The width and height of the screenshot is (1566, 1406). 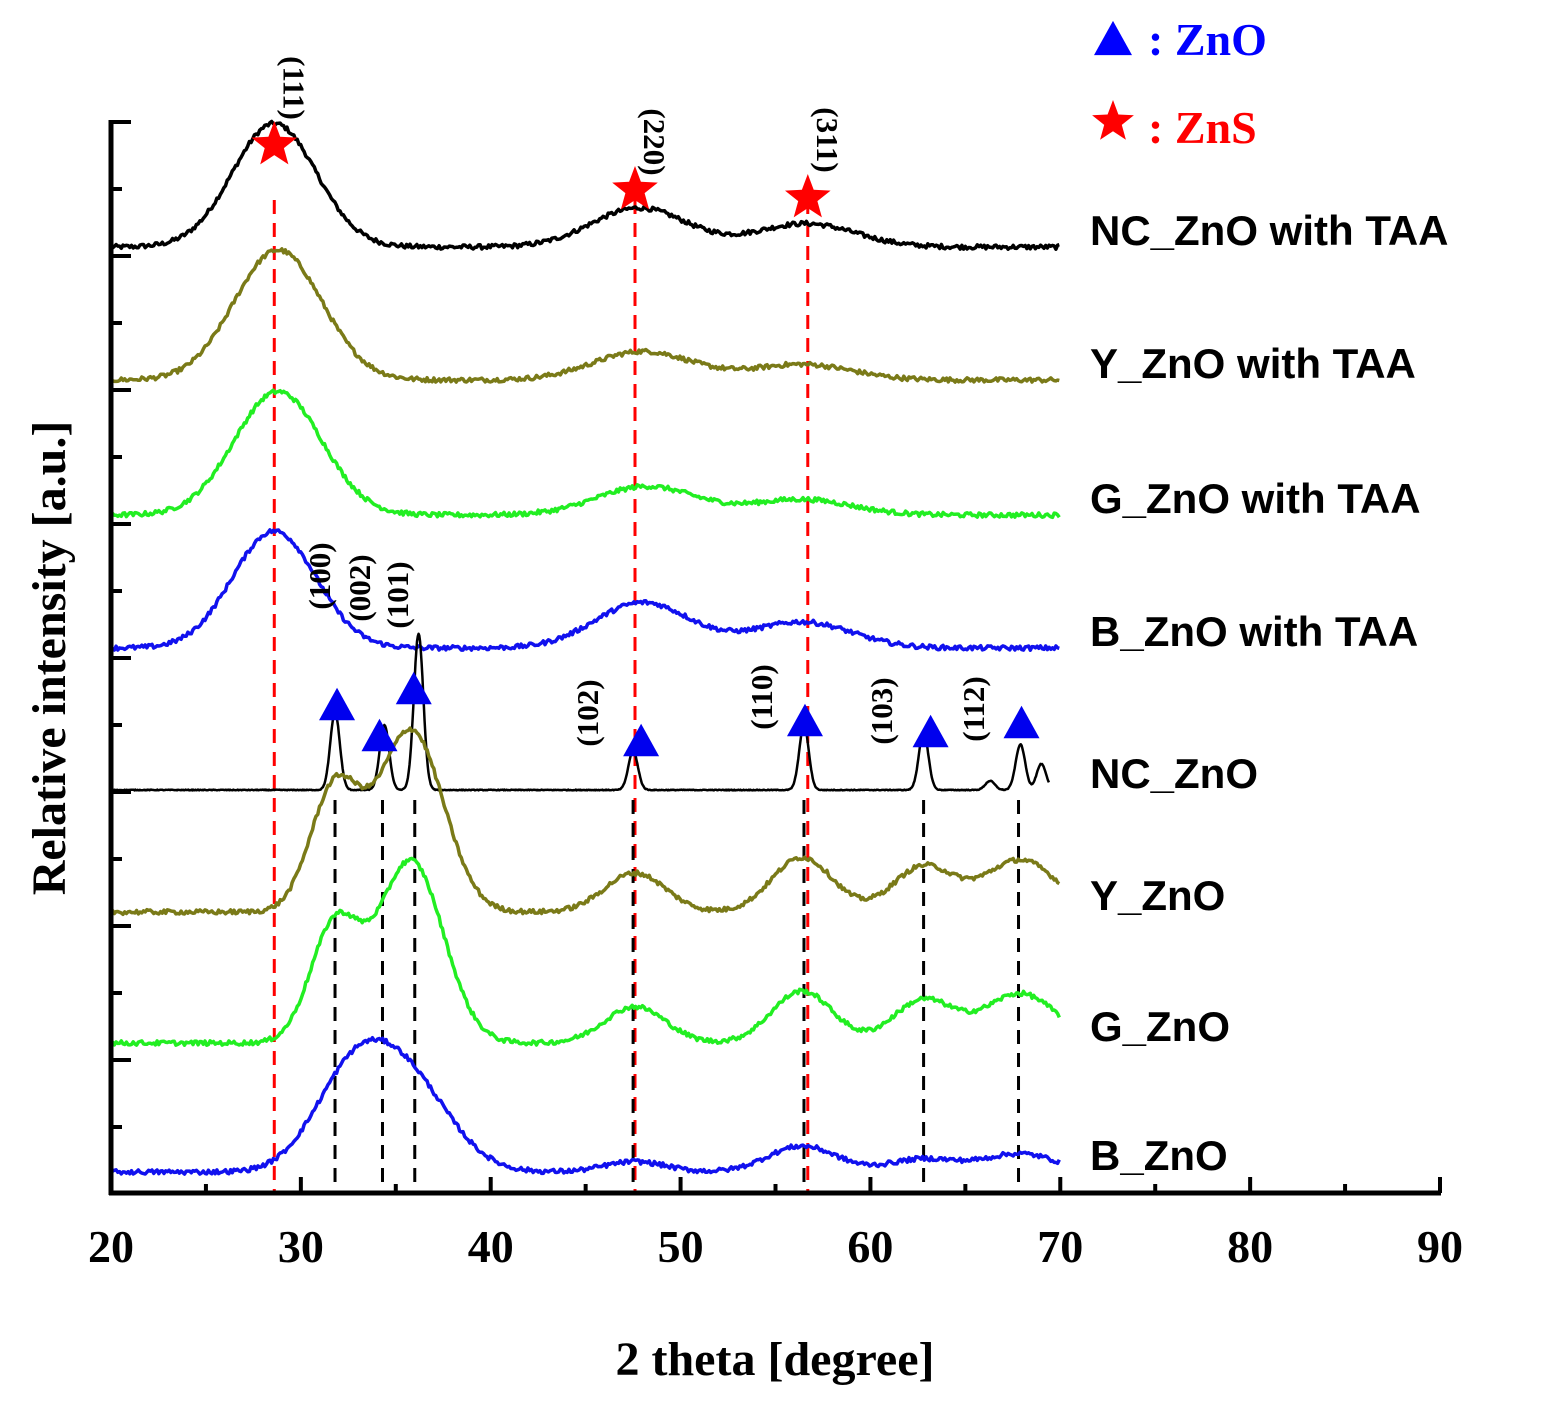 What do you see at coordinates (881, 710) in the screenshot?
I see `zno-plane-label: (103)` at bounding box center [881, 710].